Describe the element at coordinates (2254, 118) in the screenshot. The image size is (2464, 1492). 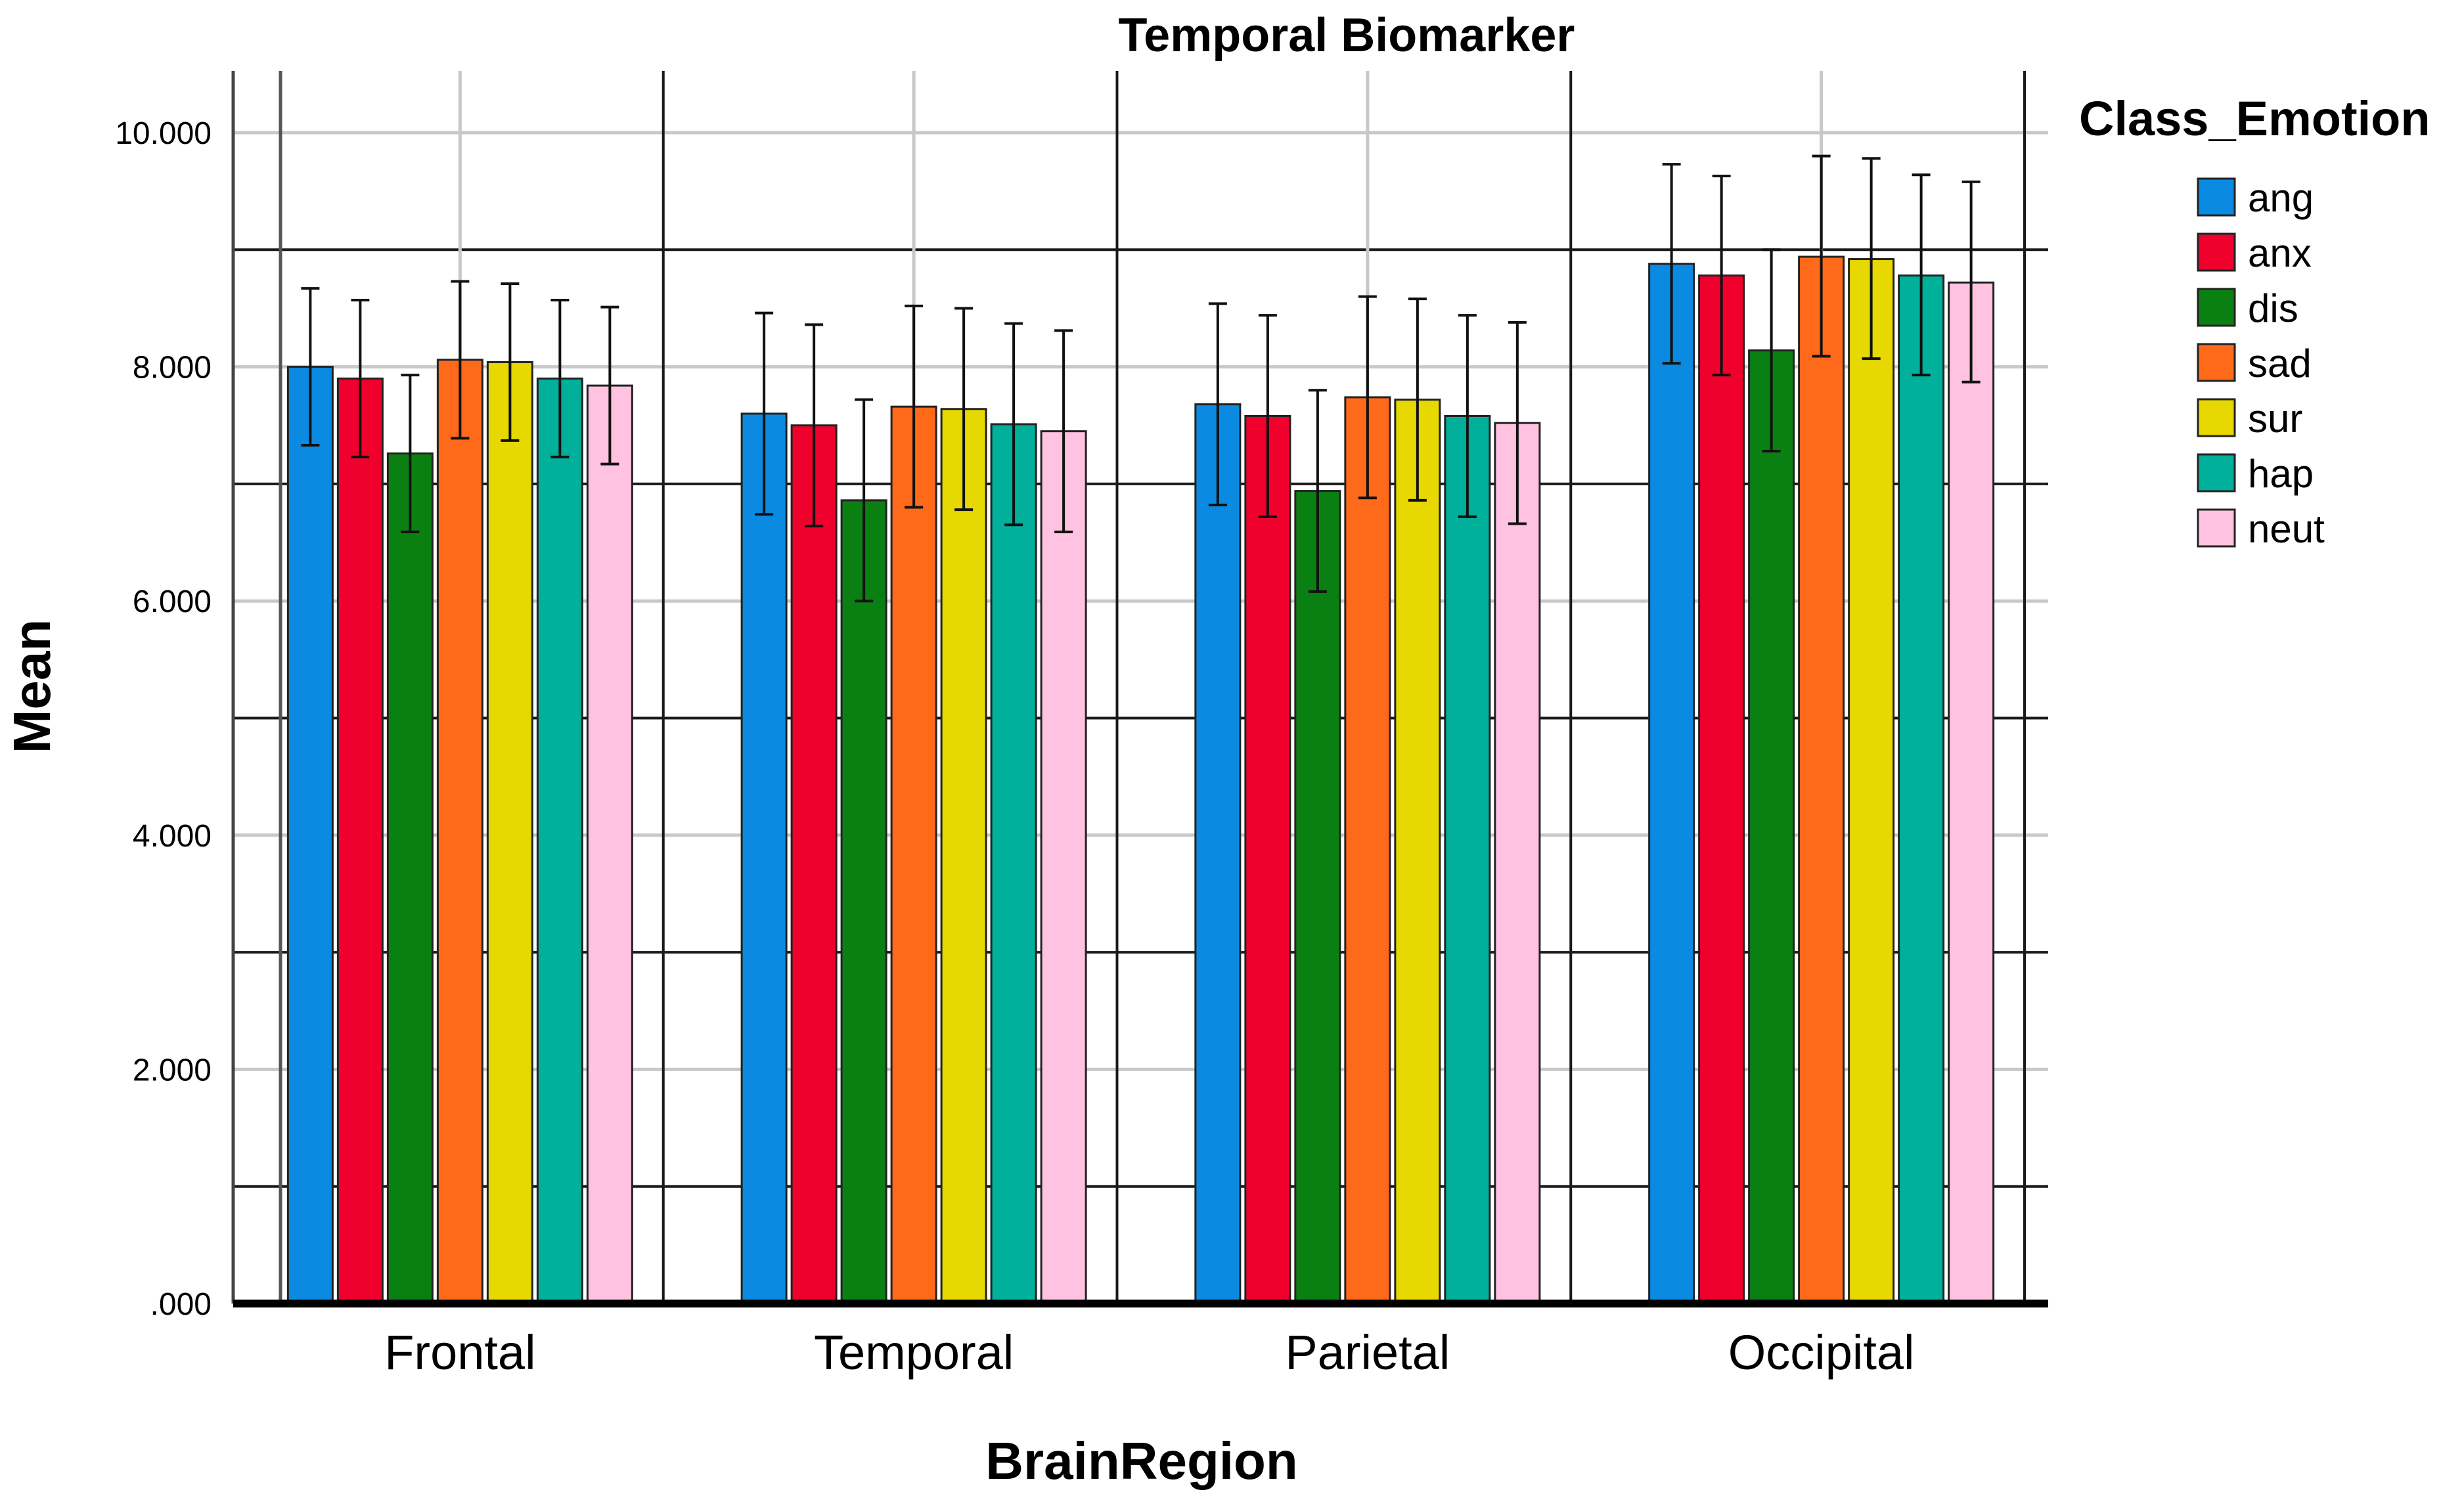
I see `legend-title: Class_Emotion` at that location.